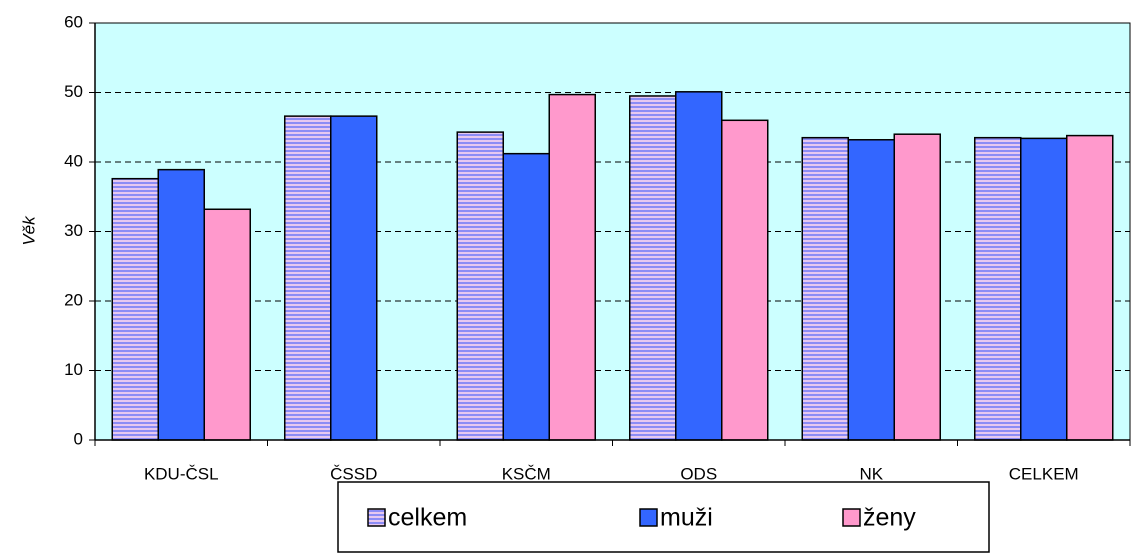 Image resolution: width=1137 pixels, height=558 pixels. I want to click on x-tick-label: KDU-ČSL, so click(181, 473).